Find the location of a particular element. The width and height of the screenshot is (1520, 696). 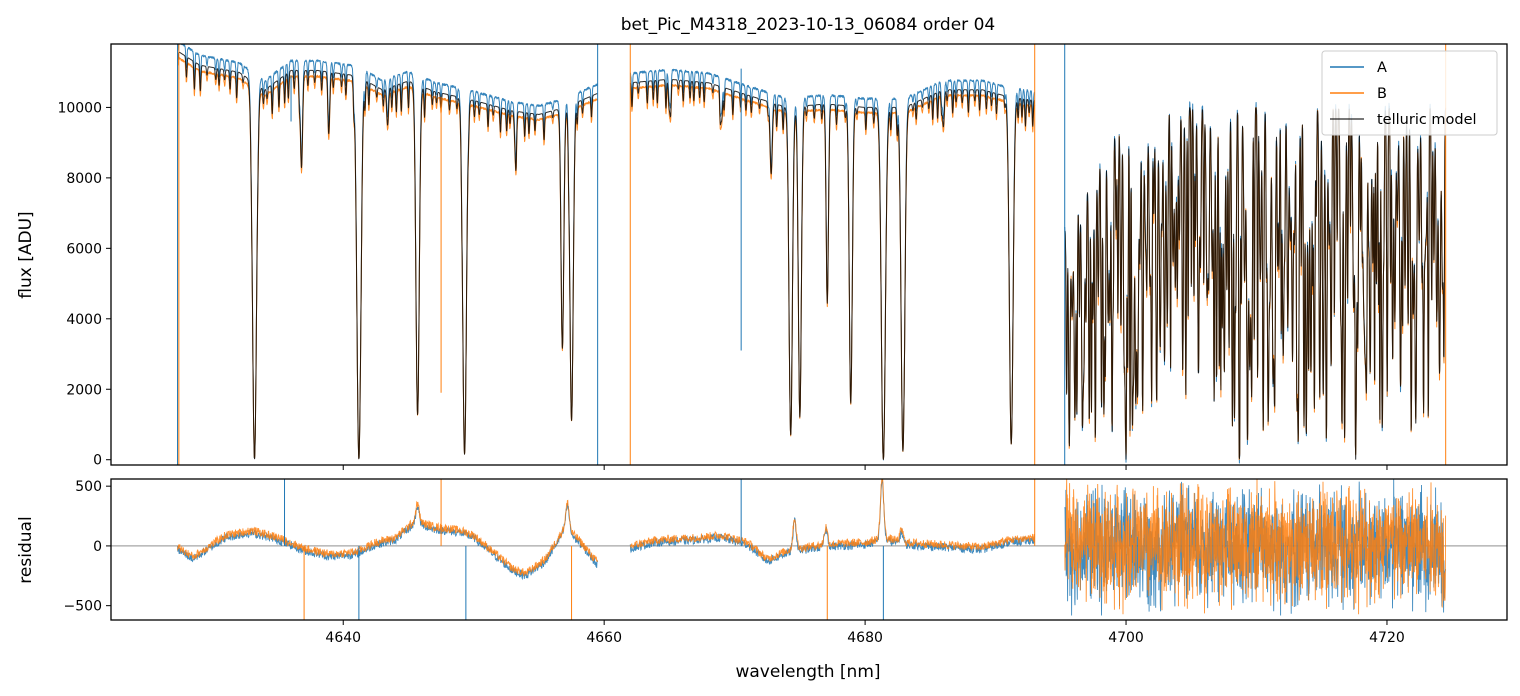

residual-a-line is located at coordinates (832, 522).